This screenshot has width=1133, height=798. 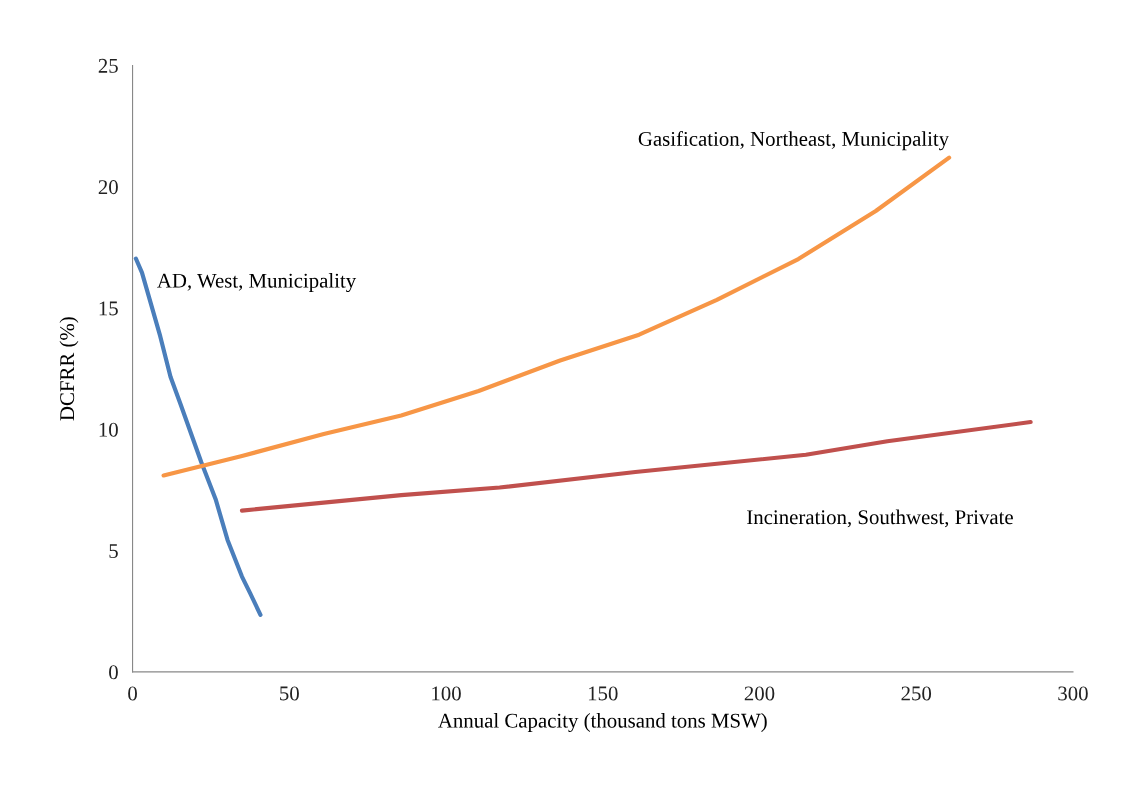 What do you see at coordinates (108, 65) in the screenshot?
I see `y-tick-label: 25` at bounding box center [108, 65].